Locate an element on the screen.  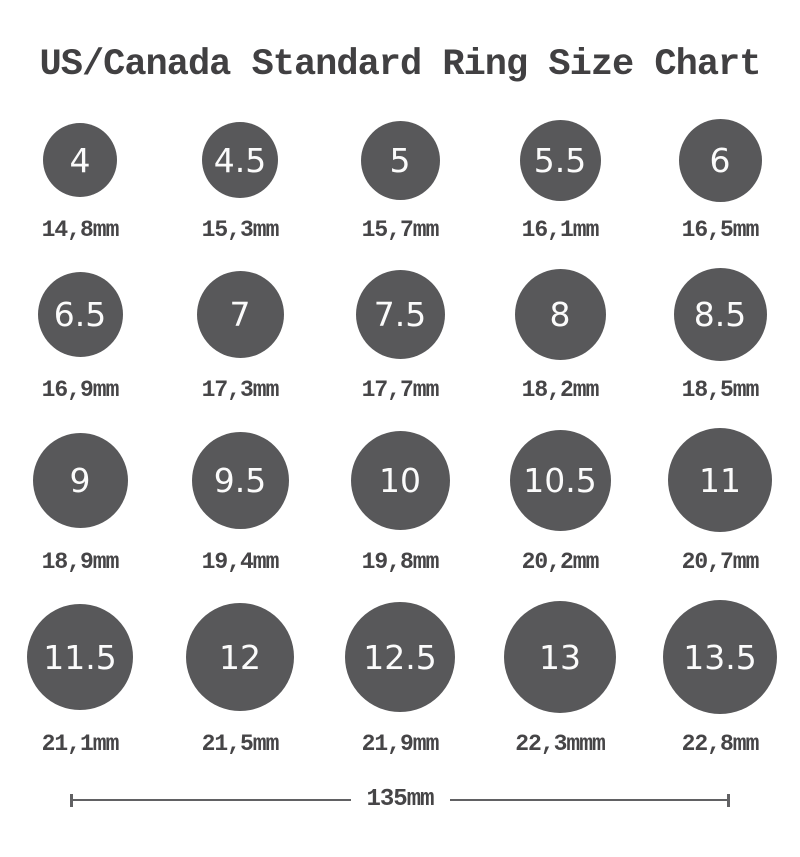
ring-size-number: 12 is located at coordinates (240, 657).